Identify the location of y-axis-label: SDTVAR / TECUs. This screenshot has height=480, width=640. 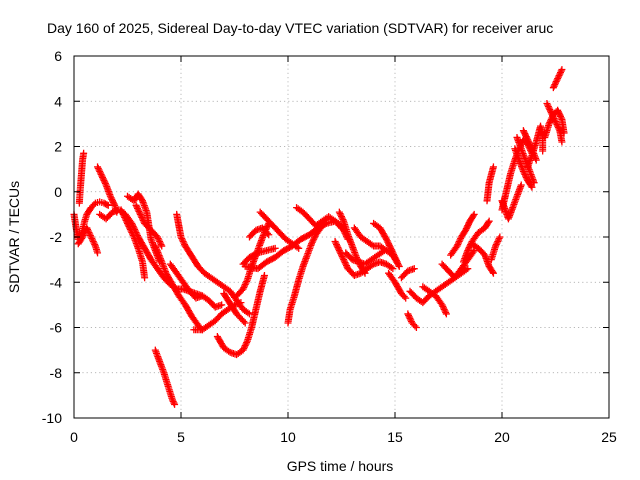
(14, 237).